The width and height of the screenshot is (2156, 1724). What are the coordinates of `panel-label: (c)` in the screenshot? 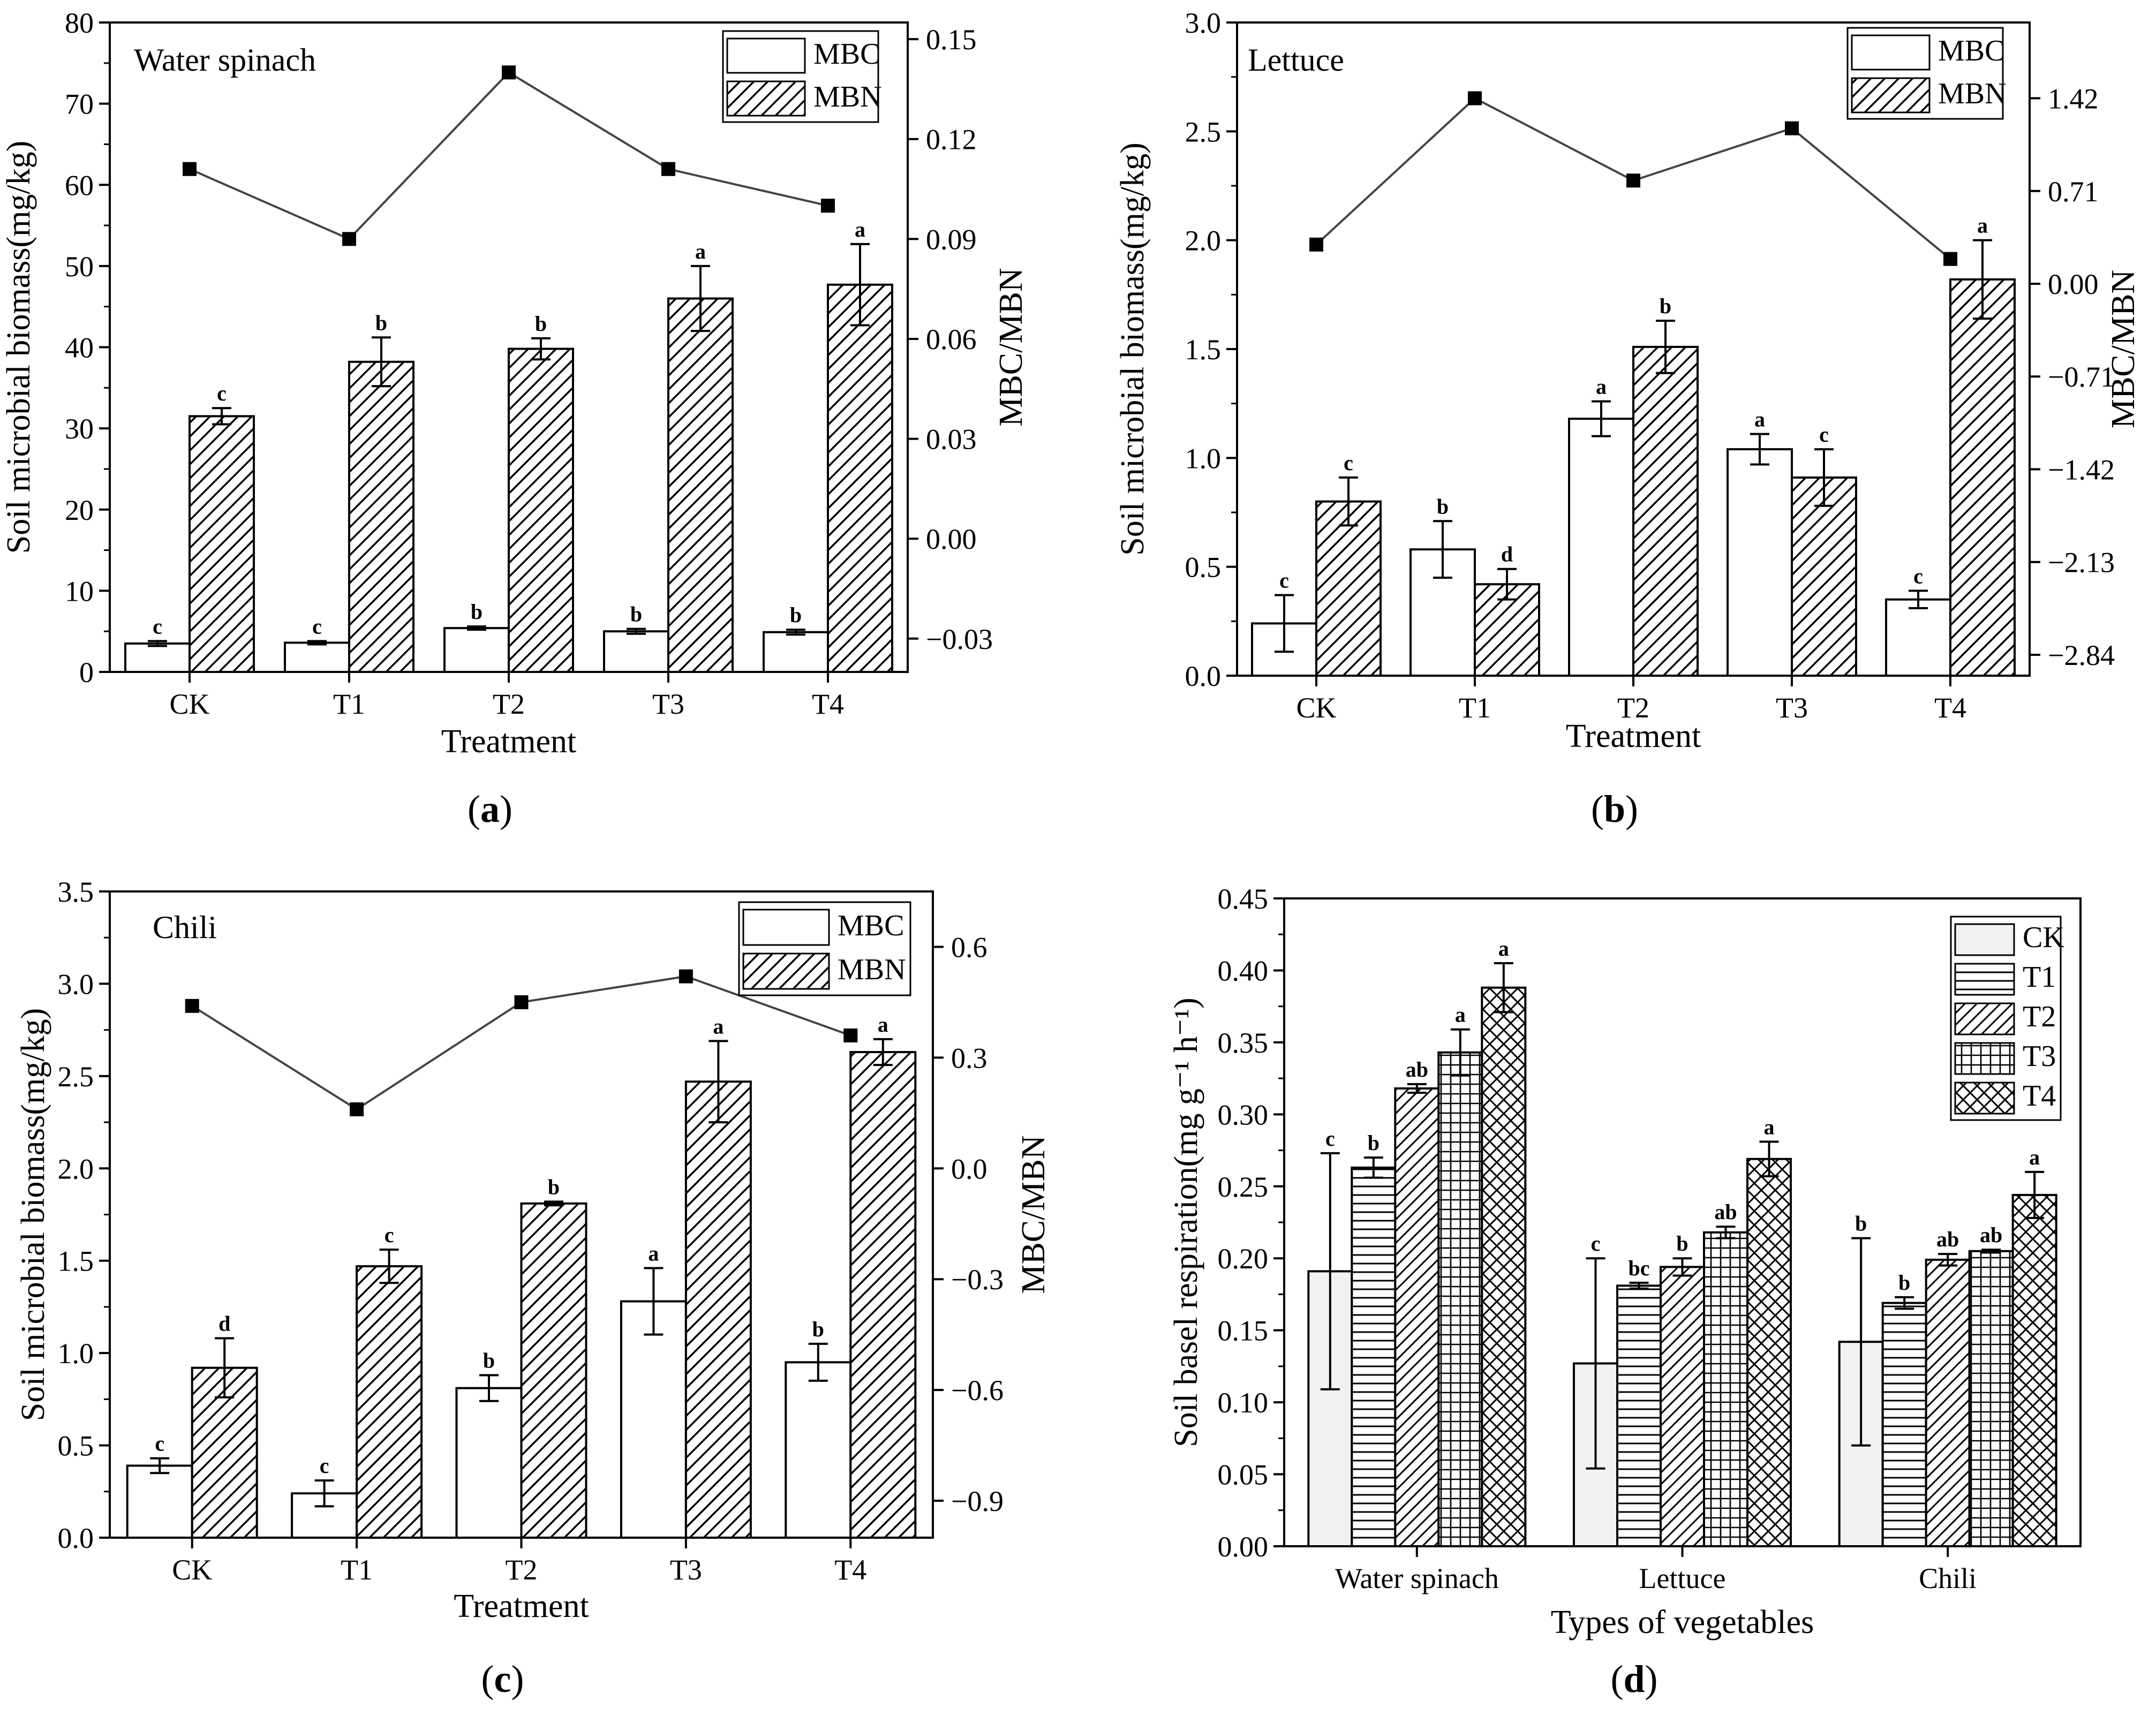 It's located at (502, 1679).